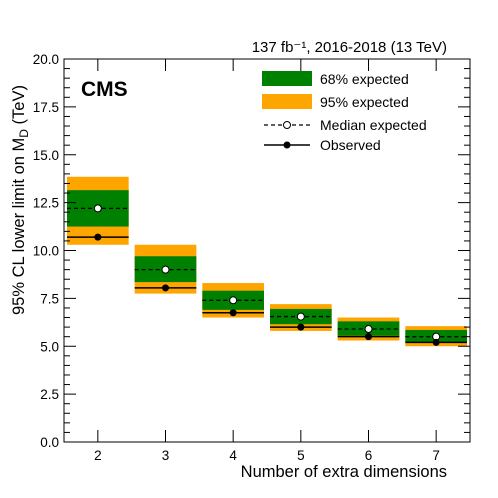 This screenshot has height=498, width=498. Describe the element at coordinates (373, 125) in the screenshot. I see `legend-label-median: Median expected` at that location.